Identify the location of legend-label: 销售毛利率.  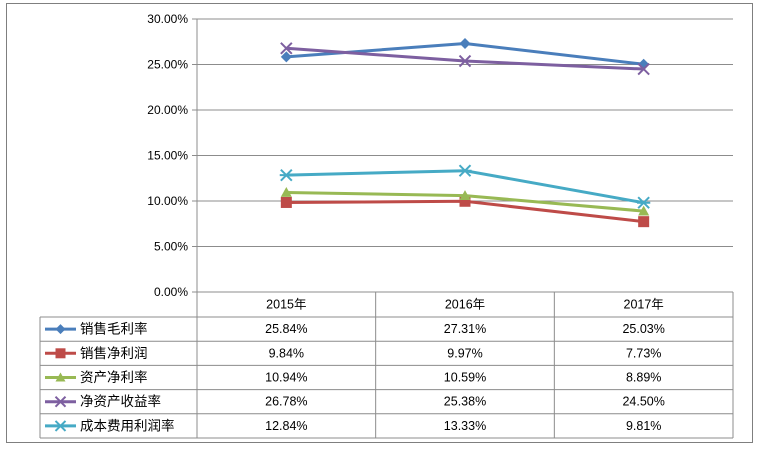
(114, 329).